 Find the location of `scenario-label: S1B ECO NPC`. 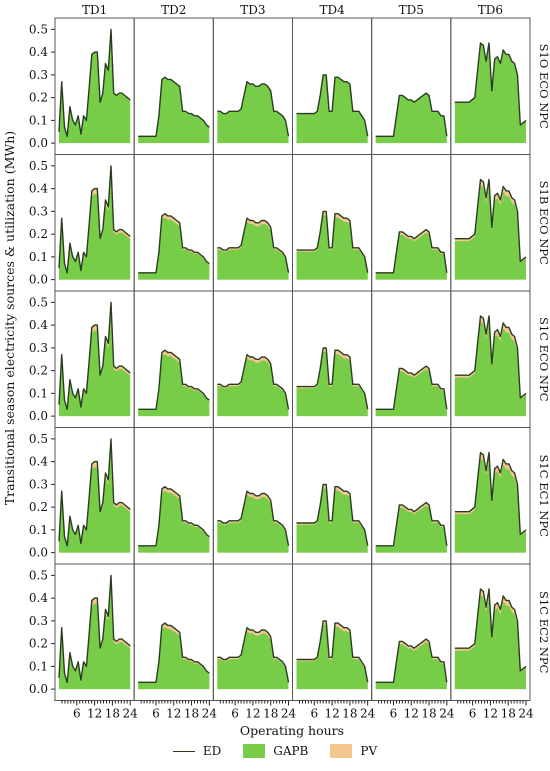

scenario-label: S1B ECO NPC is located at coordinates (543, 223).